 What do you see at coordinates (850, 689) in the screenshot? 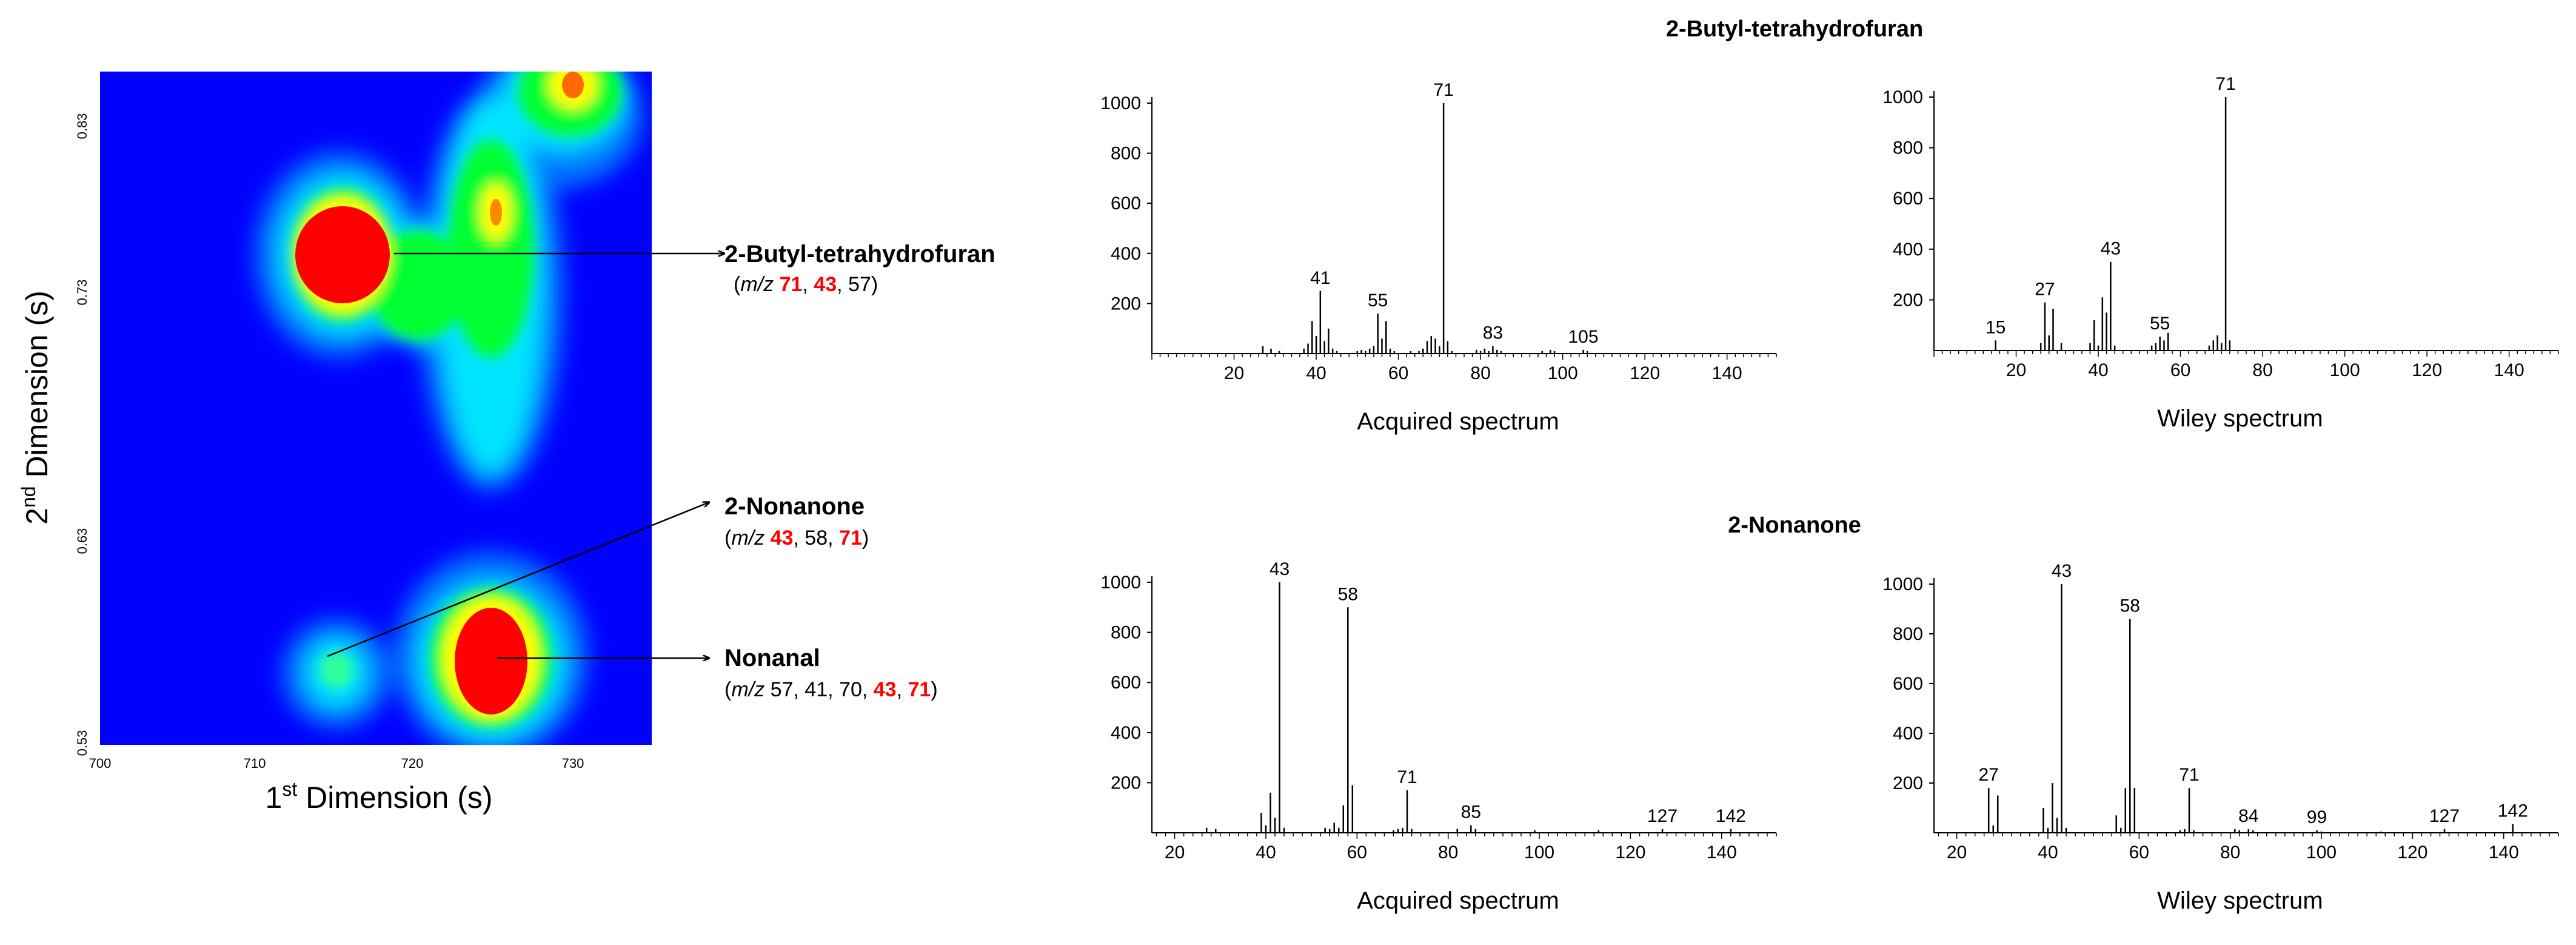
I see `ion-value: 70` at bounding box center [850, 689].